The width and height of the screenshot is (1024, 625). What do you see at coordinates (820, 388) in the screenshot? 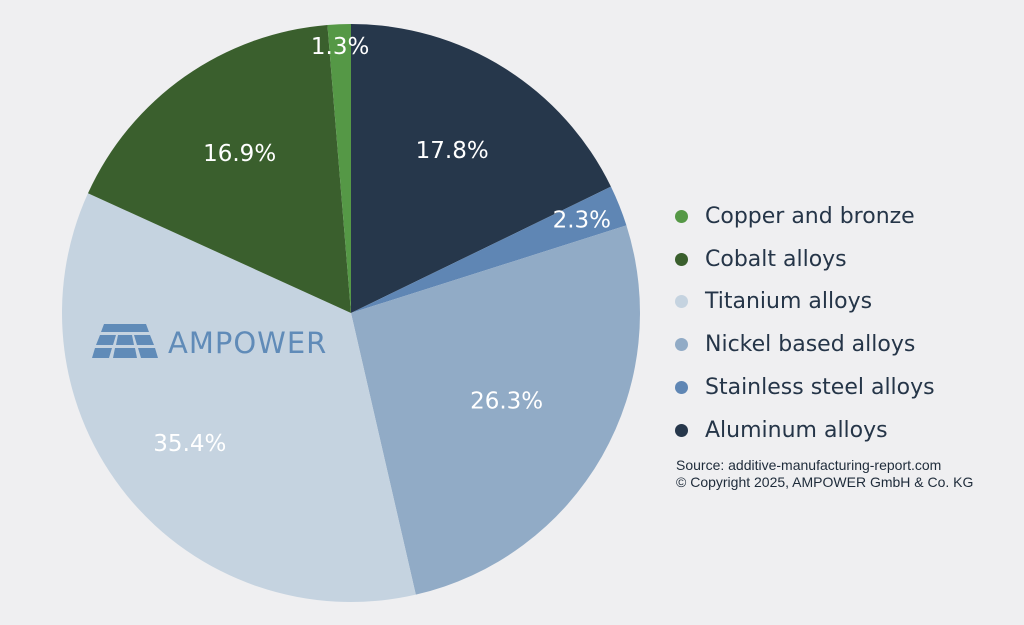
I see `legend-label: Stainless steel alloys` at bounding box center [820, 388].